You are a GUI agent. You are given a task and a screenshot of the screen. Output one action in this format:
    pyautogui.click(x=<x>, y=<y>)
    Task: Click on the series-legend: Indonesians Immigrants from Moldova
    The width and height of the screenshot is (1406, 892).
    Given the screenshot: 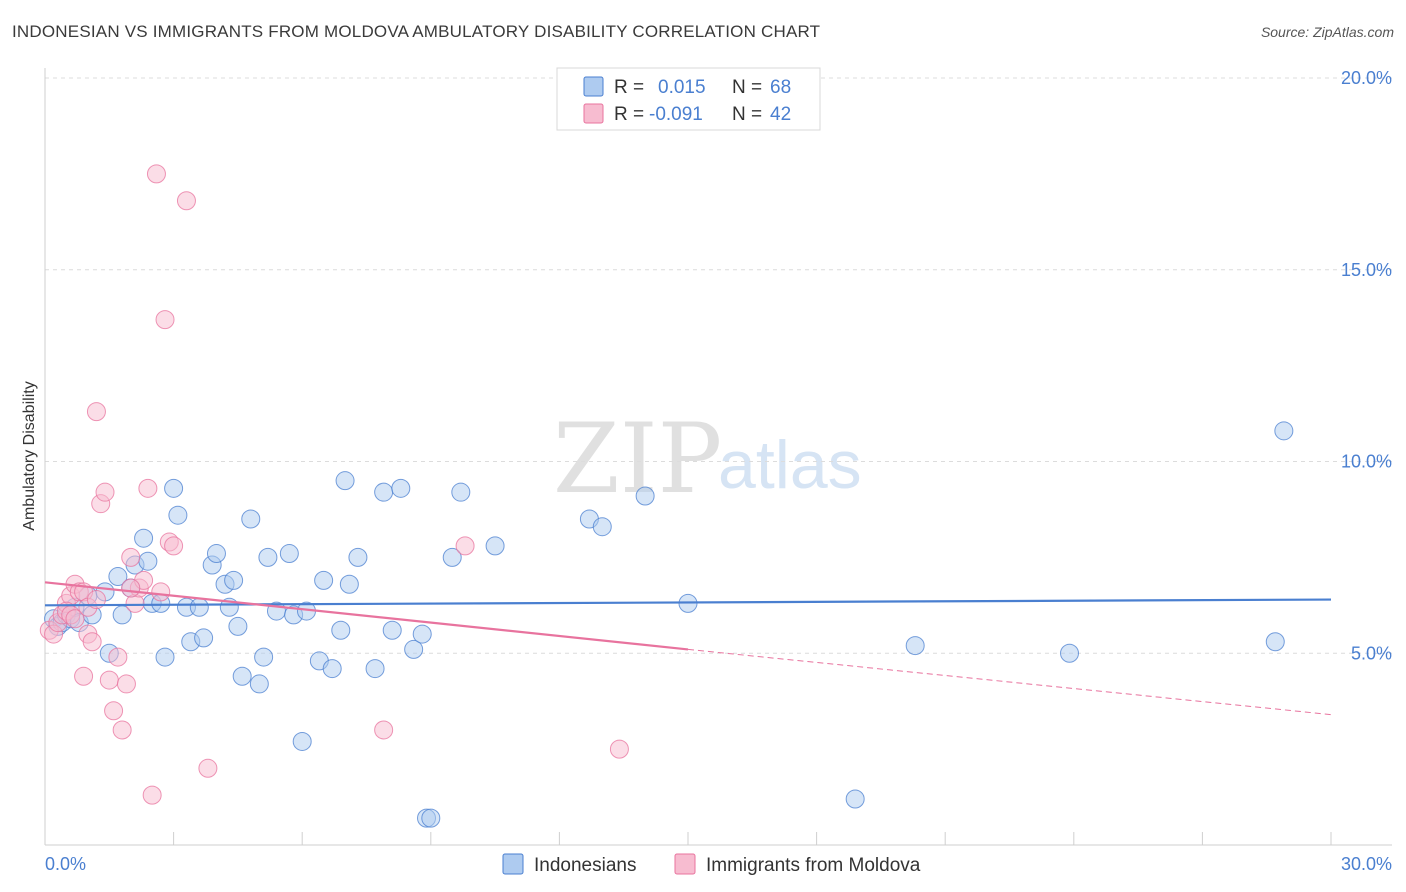 What is the action you would take?
    pyautogui.click(x=711, y=864)
    